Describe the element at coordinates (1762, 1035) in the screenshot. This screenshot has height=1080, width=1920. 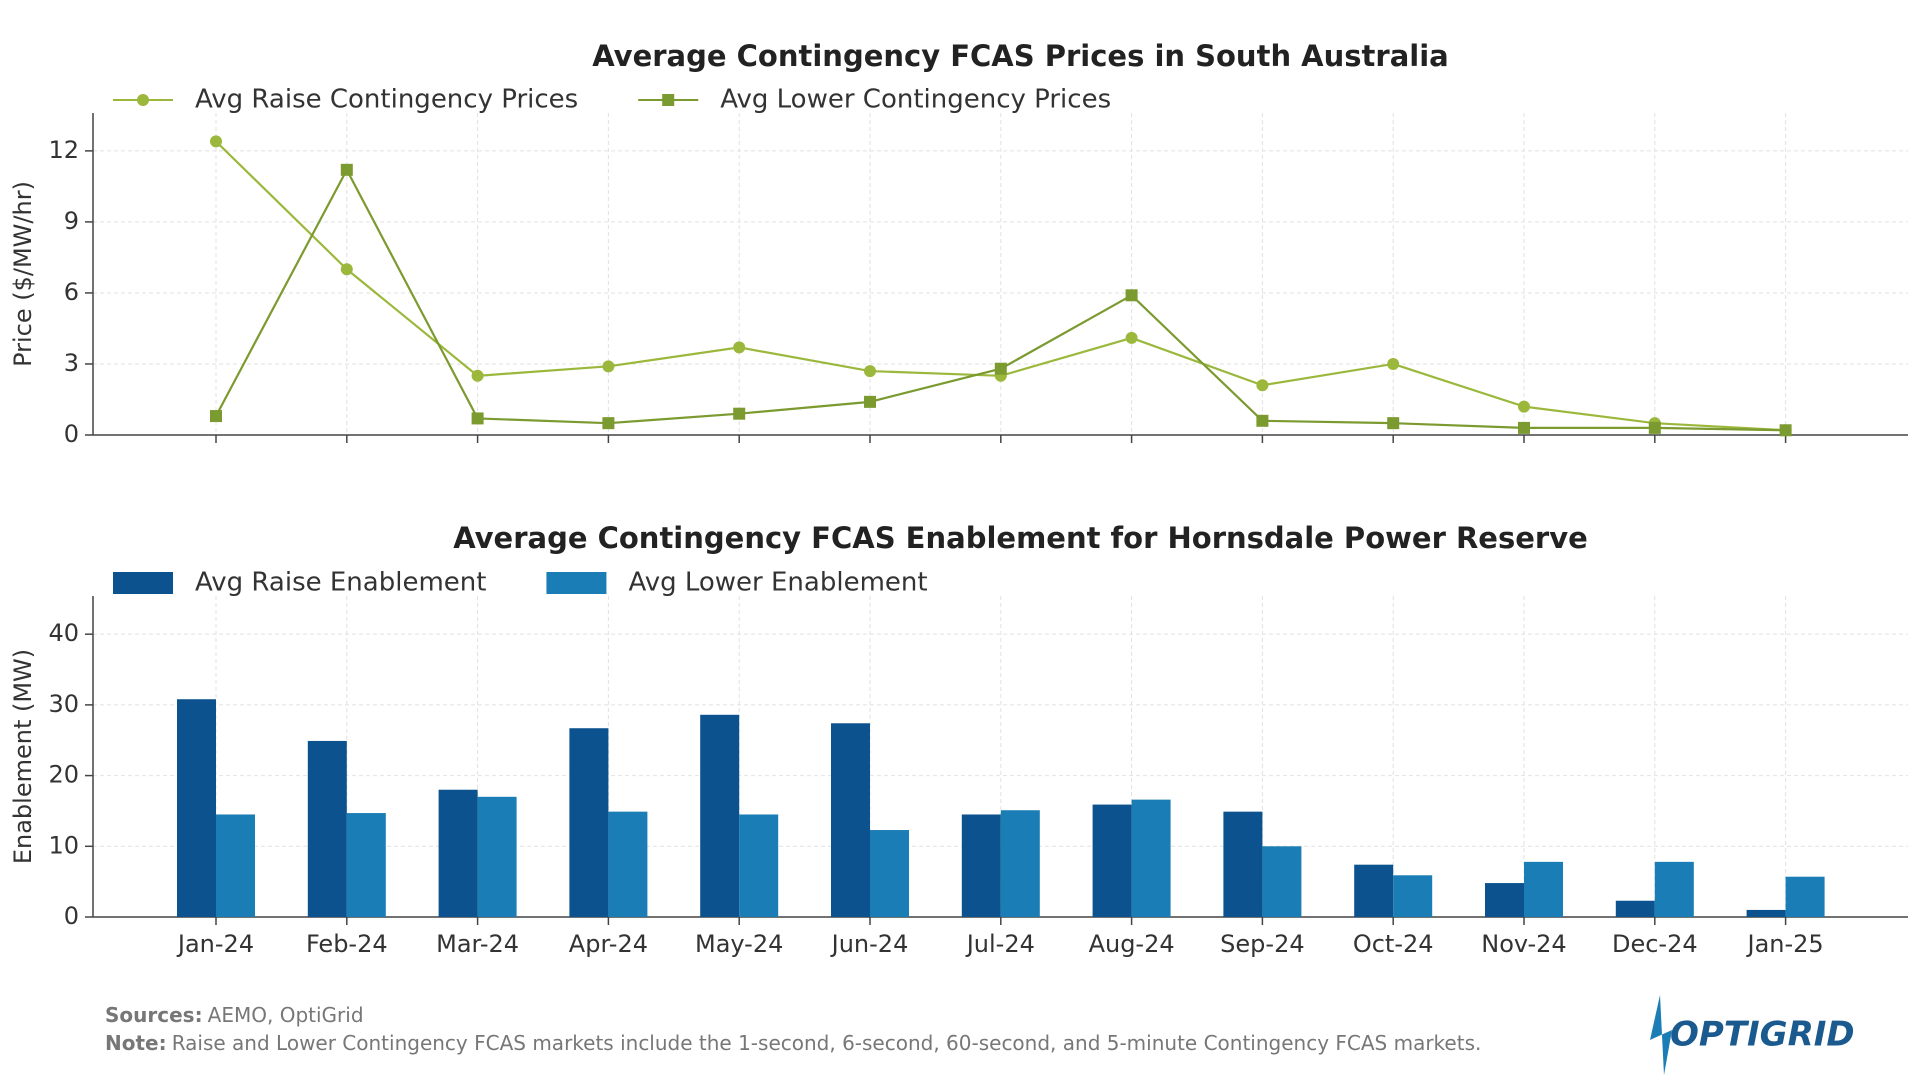
I see `logo: OPTIGRID` at that location.